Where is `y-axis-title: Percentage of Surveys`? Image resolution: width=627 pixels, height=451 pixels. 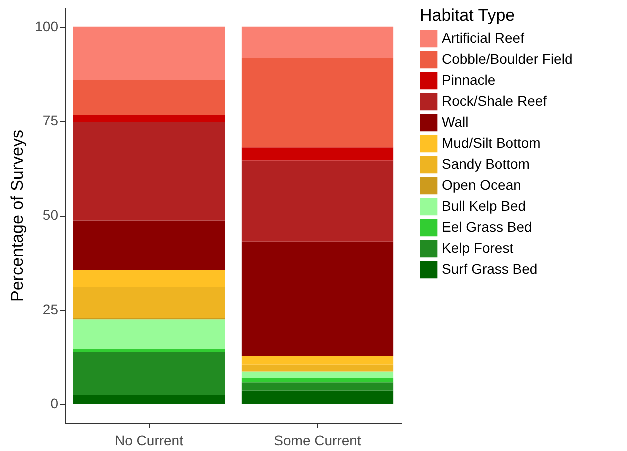 y-axis-title: Percentage of Surveys is located at coordinates (18, 216).